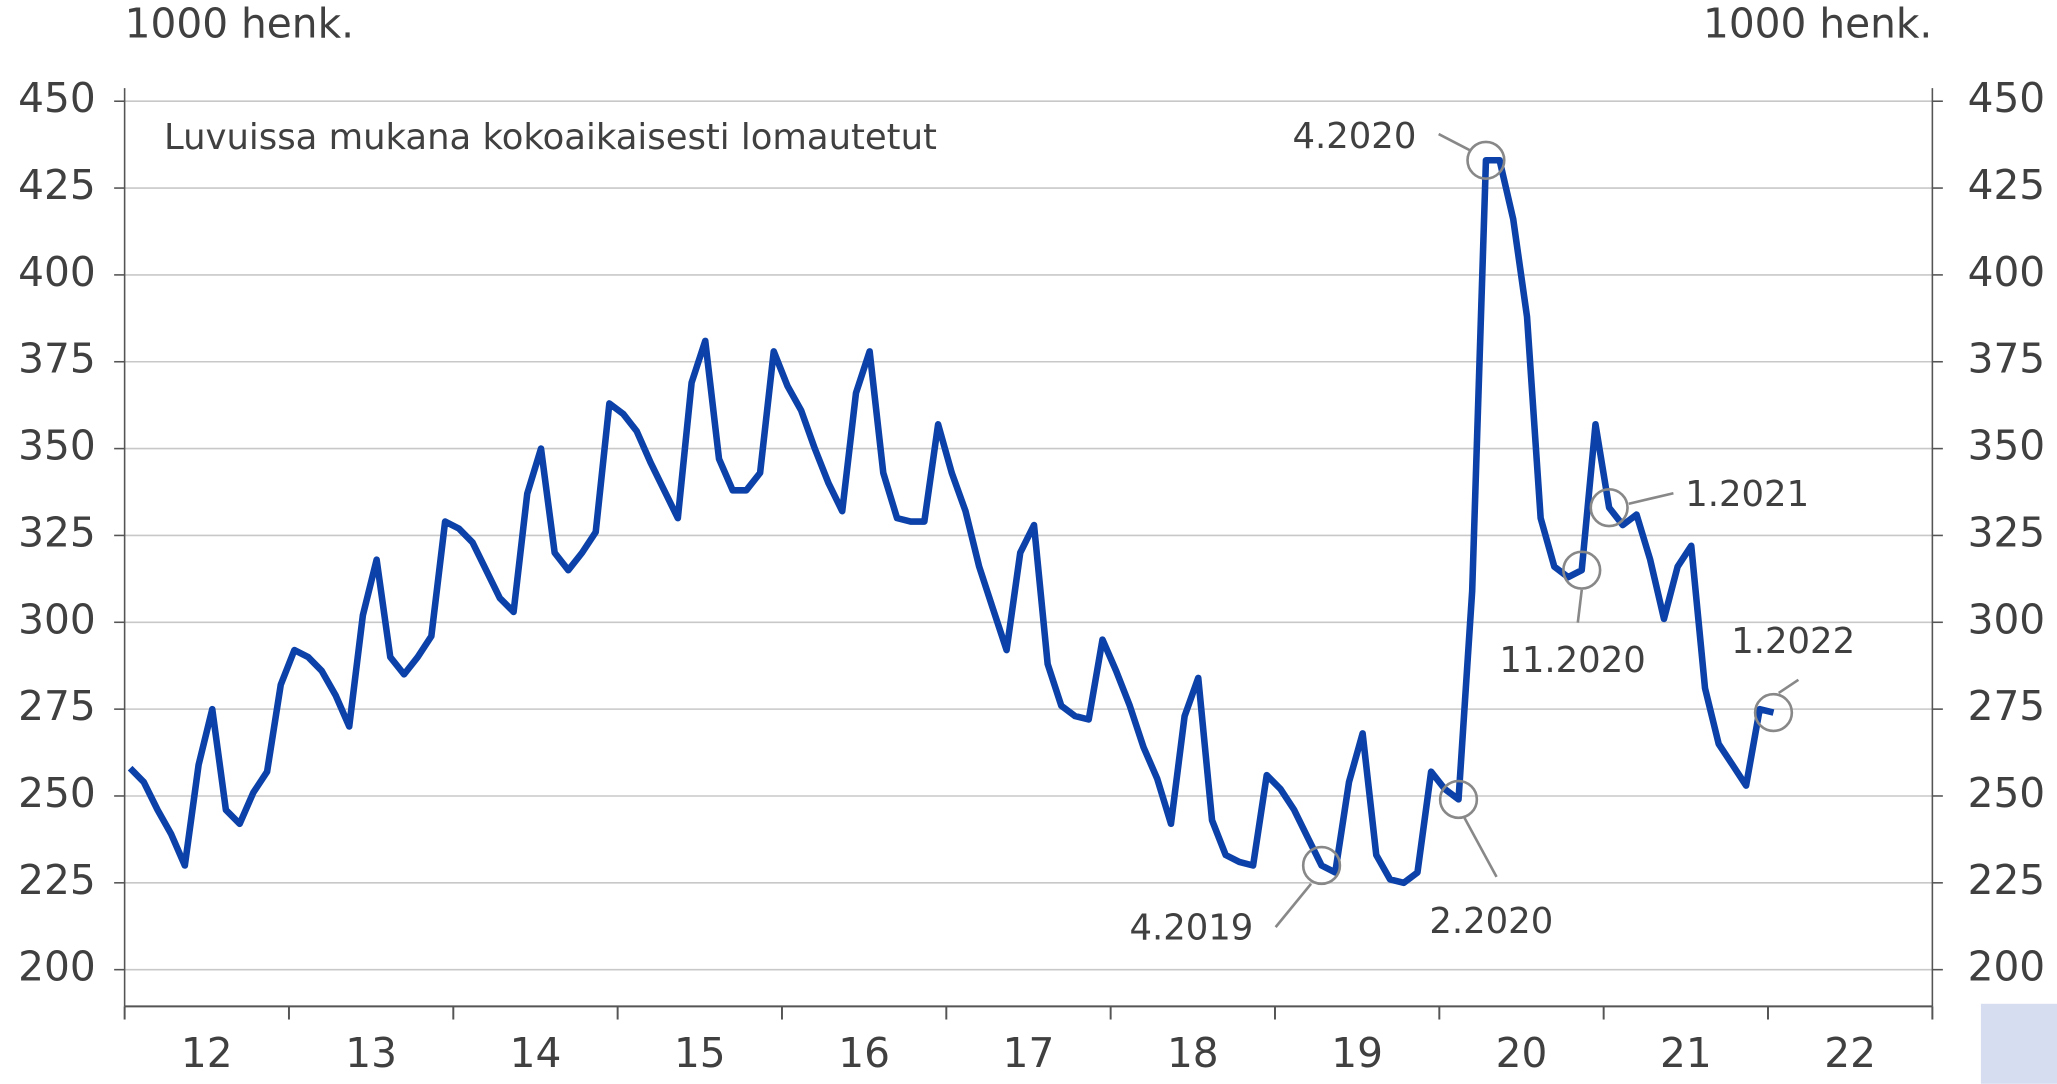 This screenshot has height=1084, width=2057. What do you see at coordinates (2007, 967) in the screenshot?
I see `y2-tick-label: 200` at bounding box center [2007, 967].